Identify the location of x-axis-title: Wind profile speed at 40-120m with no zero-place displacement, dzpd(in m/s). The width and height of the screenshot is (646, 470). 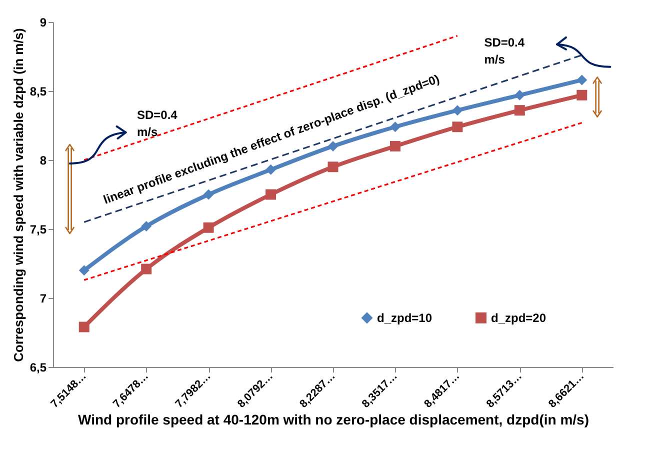
(333, 420).